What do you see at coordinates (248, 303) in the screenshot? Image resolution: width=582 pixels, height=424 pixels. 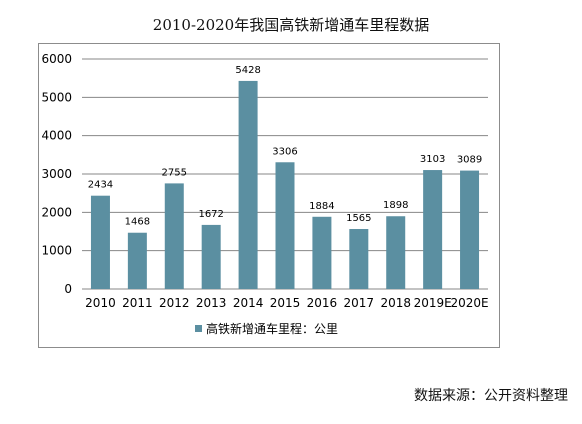 I see `x-tick-label: 2014` at bounding box center [248, 303].